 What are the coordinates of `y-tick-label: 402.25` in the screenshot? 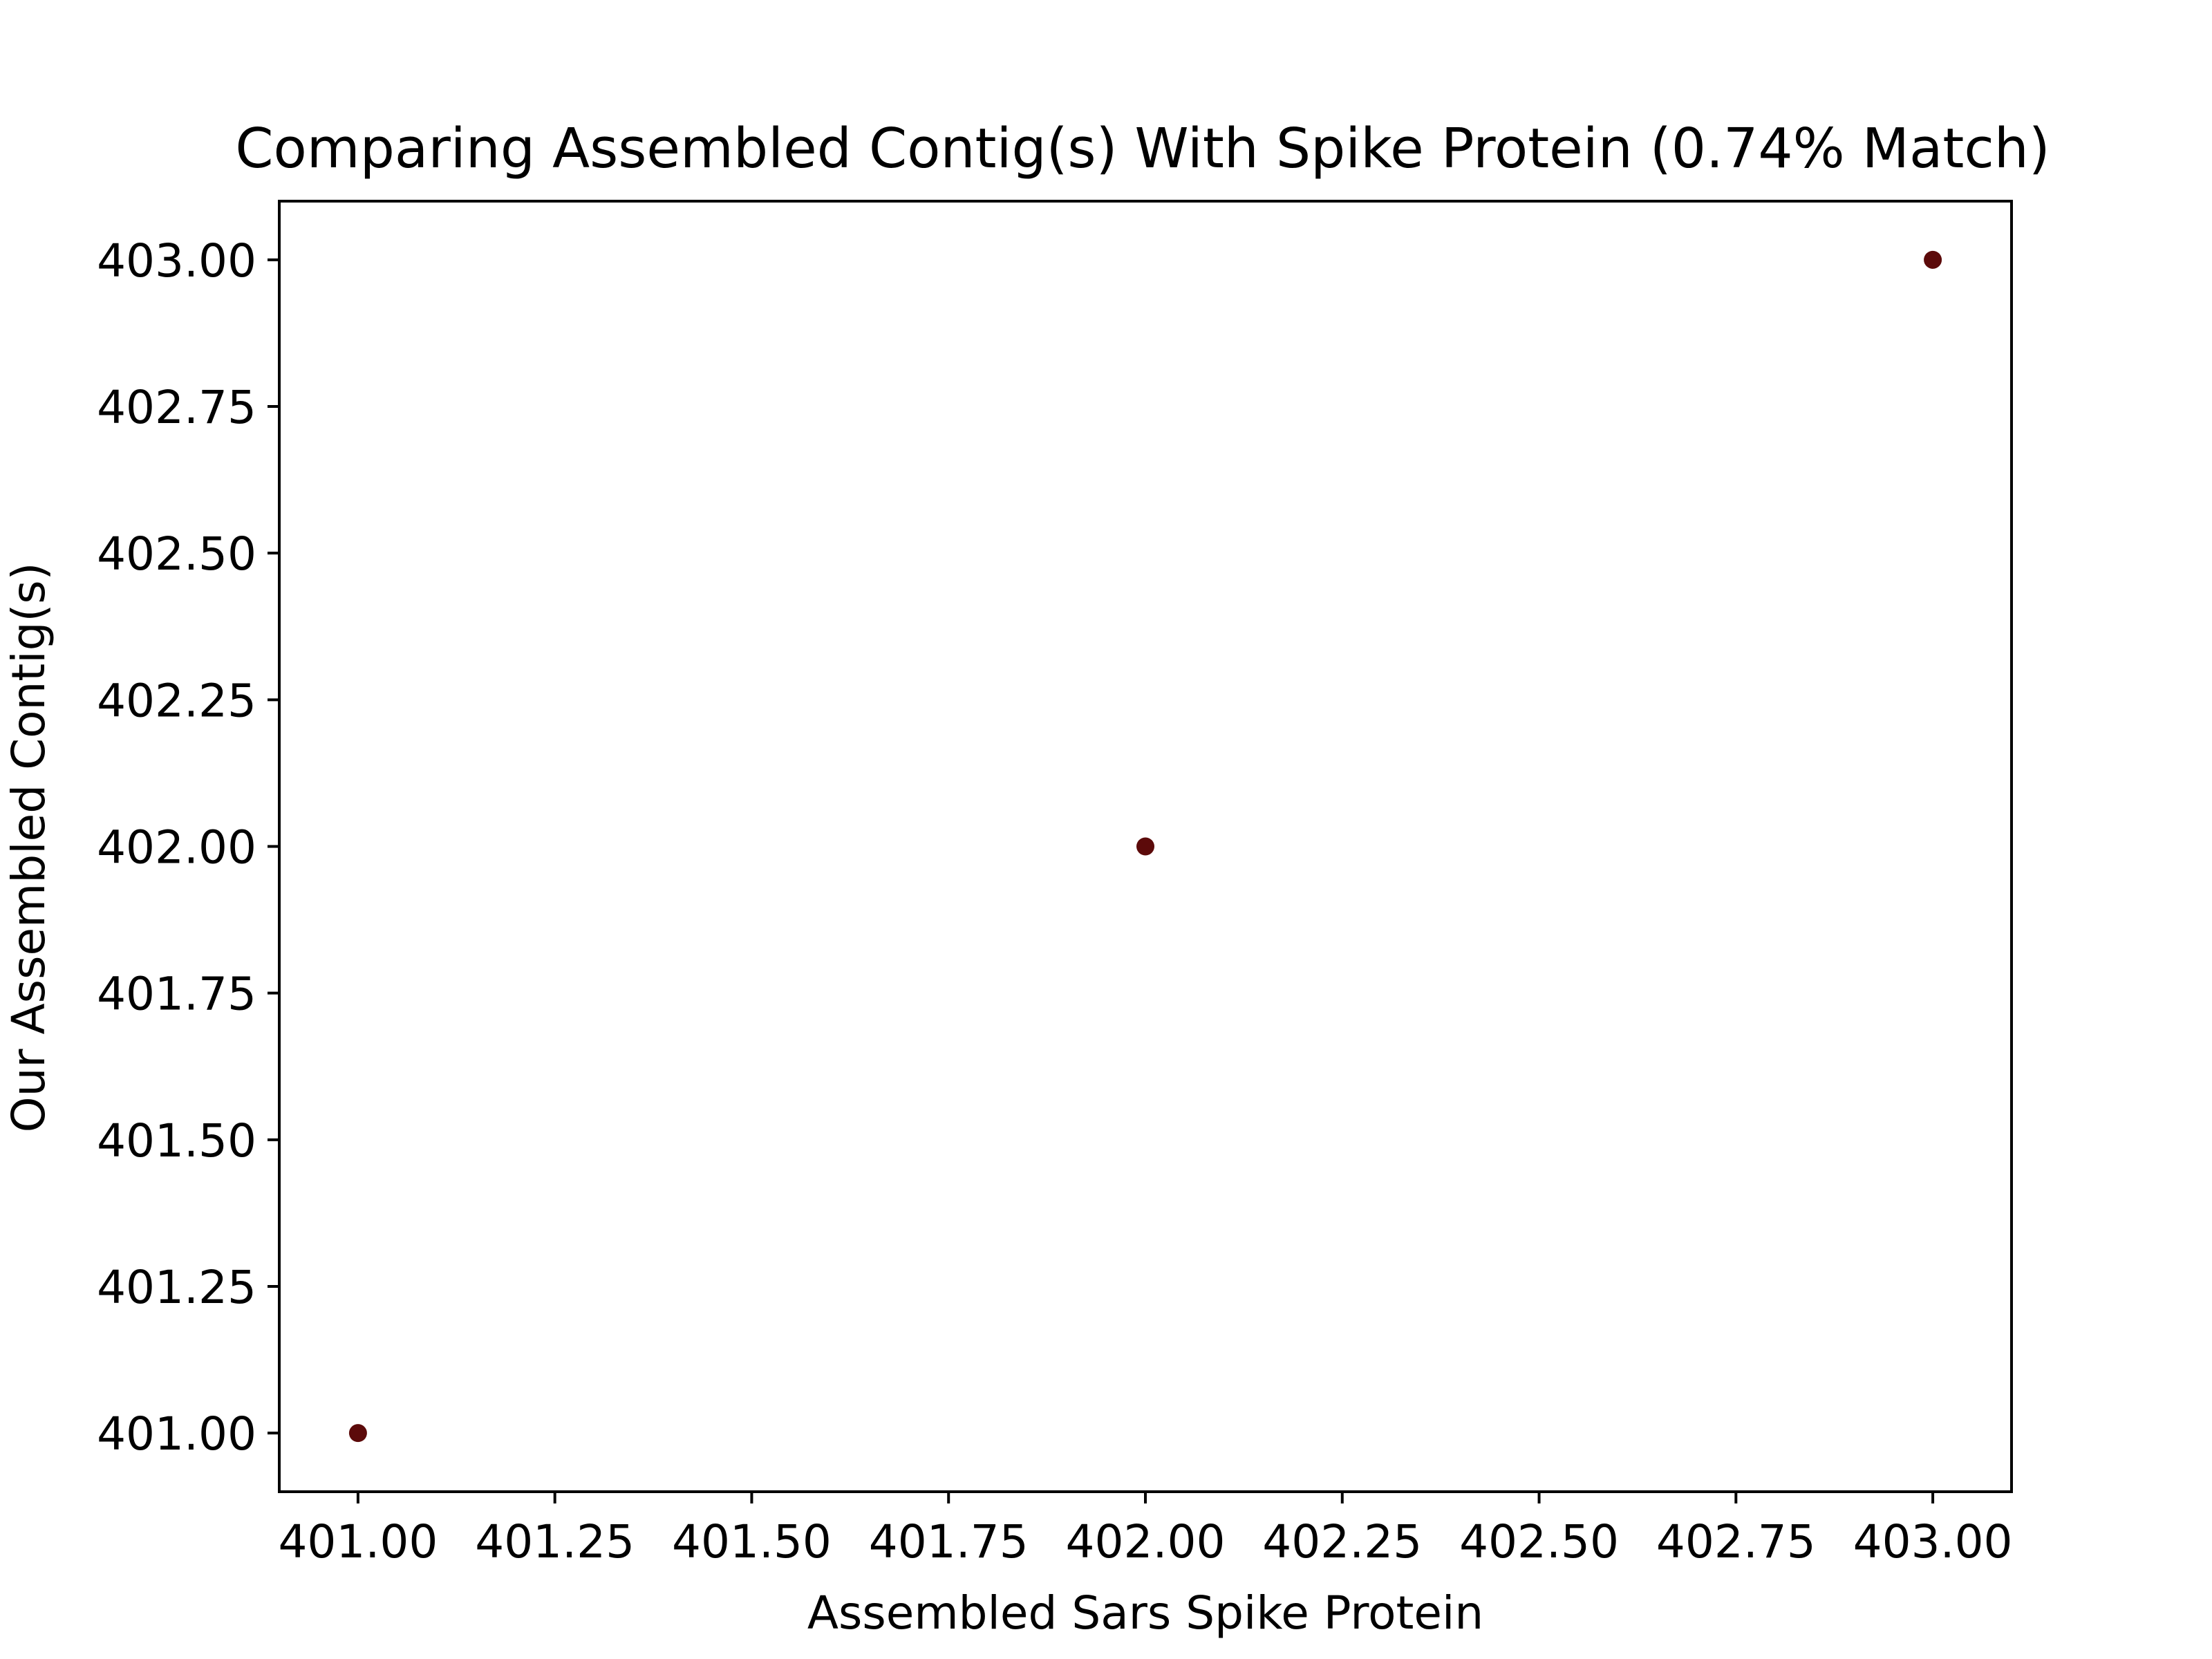 It's located at (176, 700).